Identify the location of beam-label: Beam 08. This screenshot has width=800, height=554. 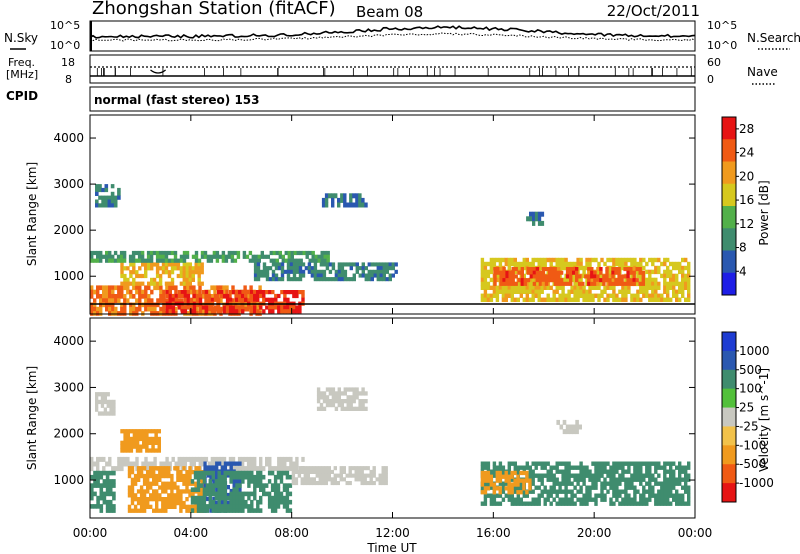
(389, 12).